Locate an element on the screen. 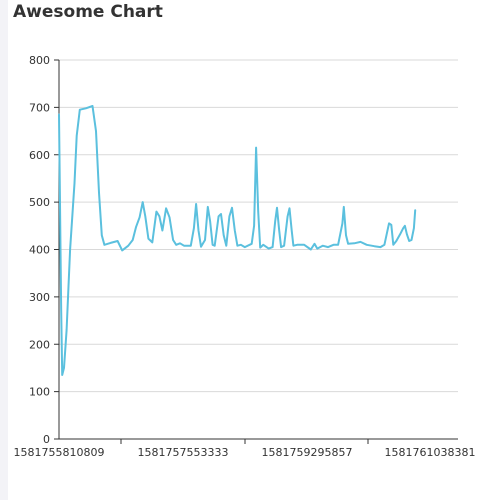 This screenshot has height=500, width=500. y-axis-ticks: 0 100 200 300 400 500 600 700 800 is located at coordinates (44, 250).